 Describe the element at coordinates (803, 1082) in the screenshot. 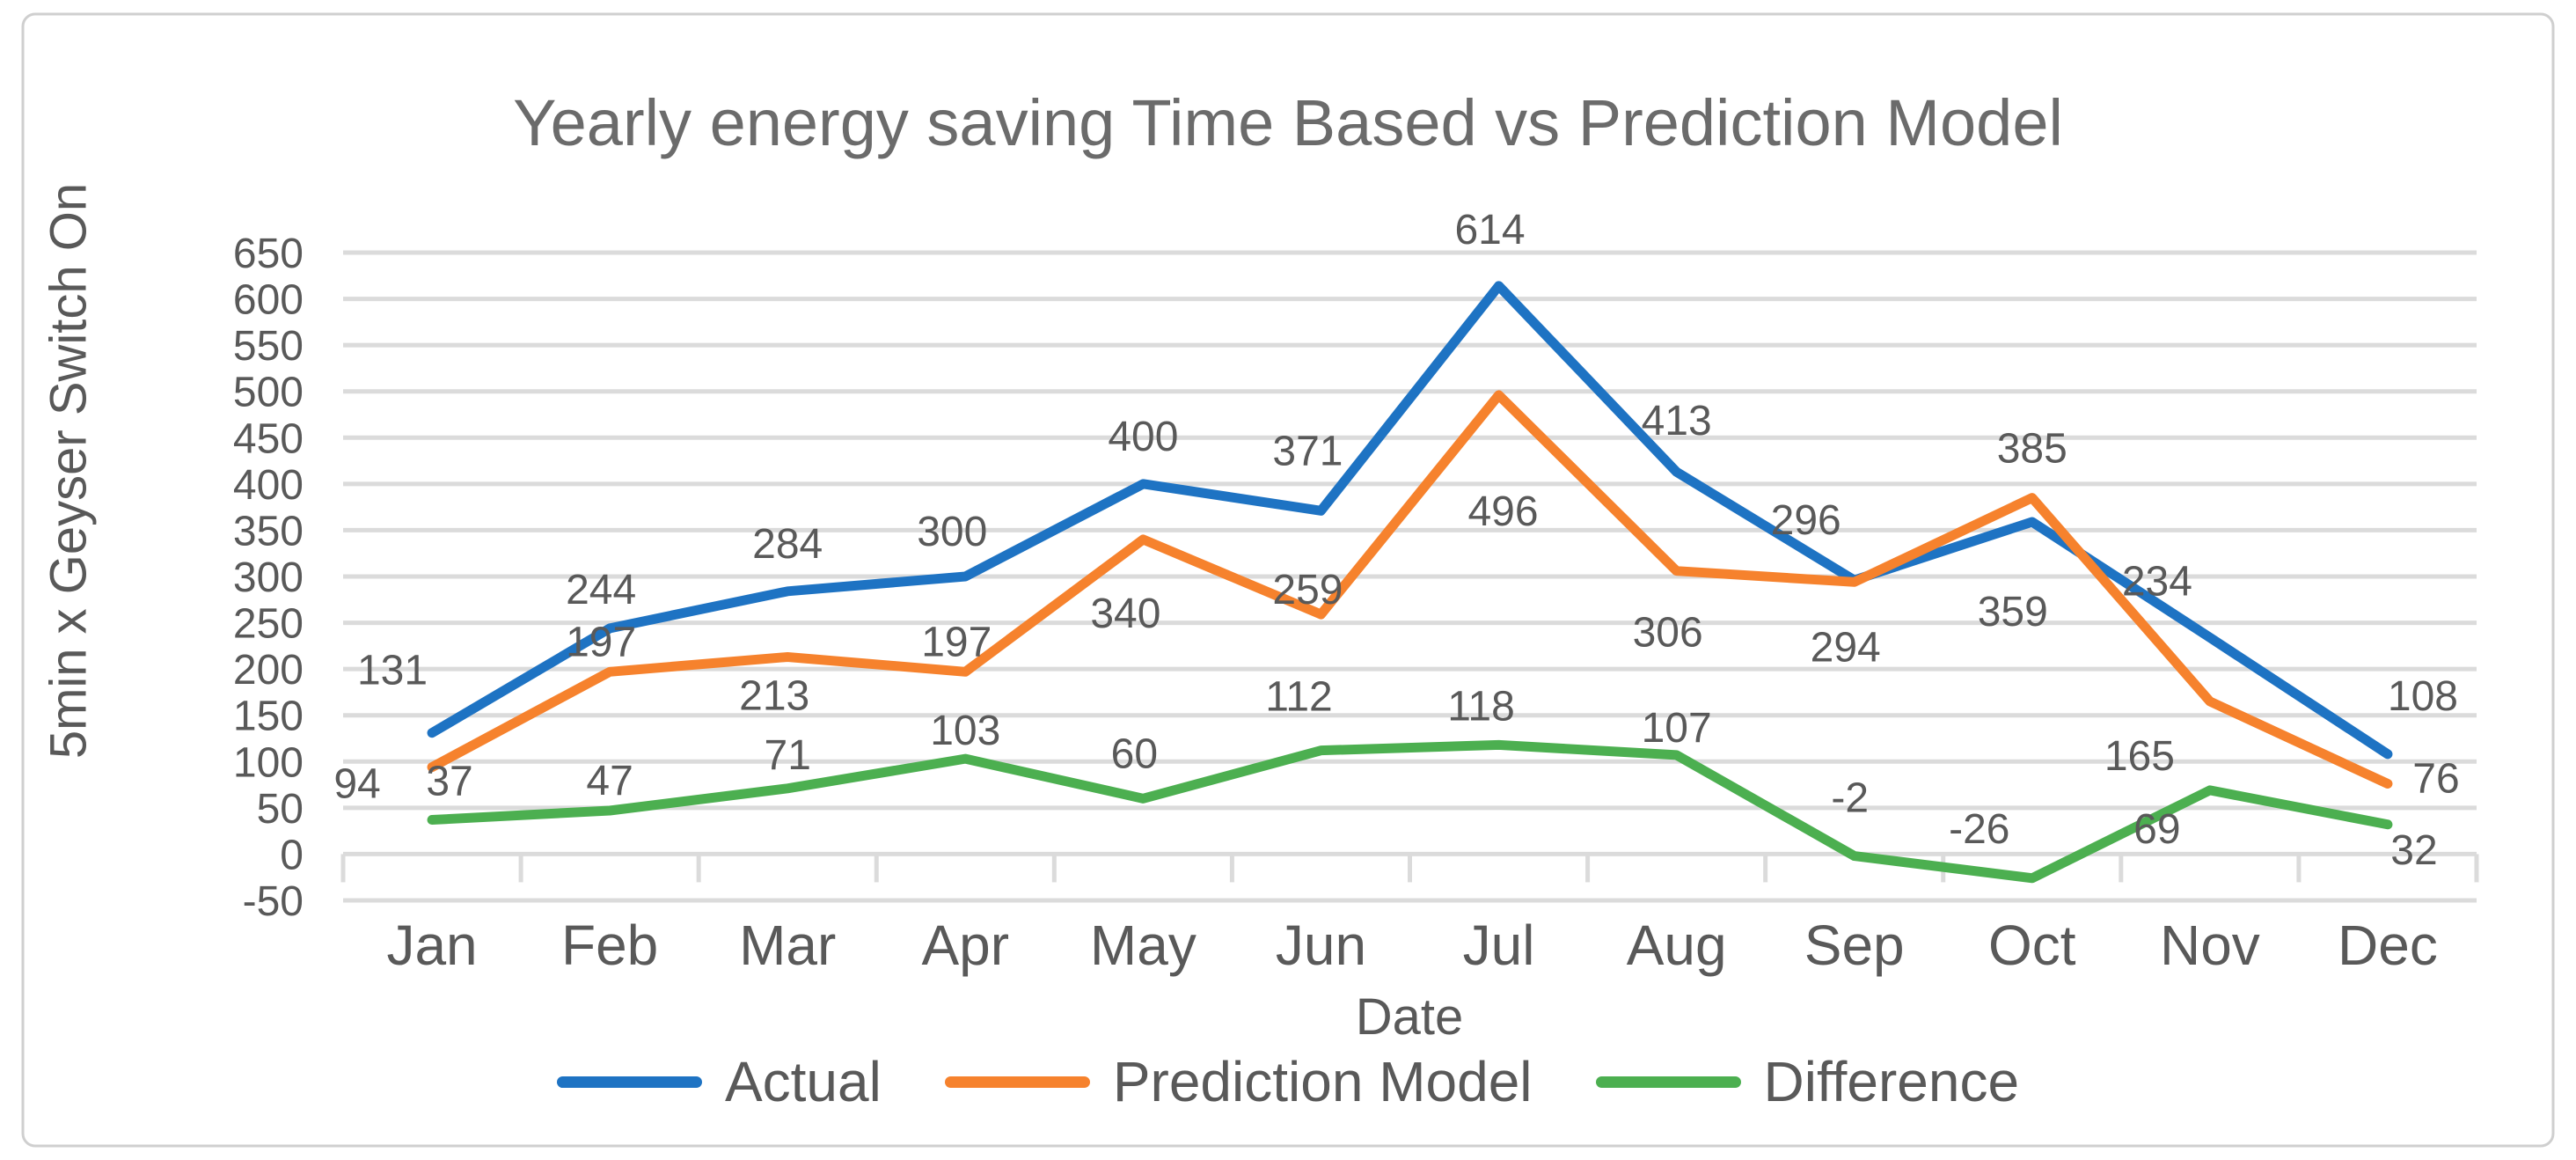

I see `legend-label: Actual` at that location.